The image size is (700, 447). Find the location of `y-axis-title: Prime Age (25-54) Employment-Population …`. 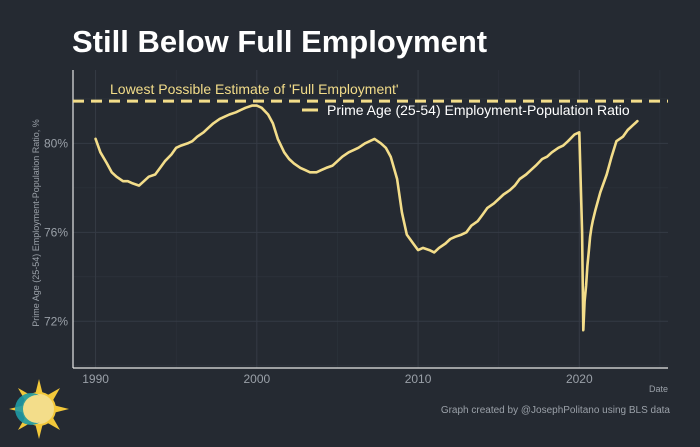

y-axis-title: Prime Age (25-54) Employment-Population … is located at coordinates (36, 223).